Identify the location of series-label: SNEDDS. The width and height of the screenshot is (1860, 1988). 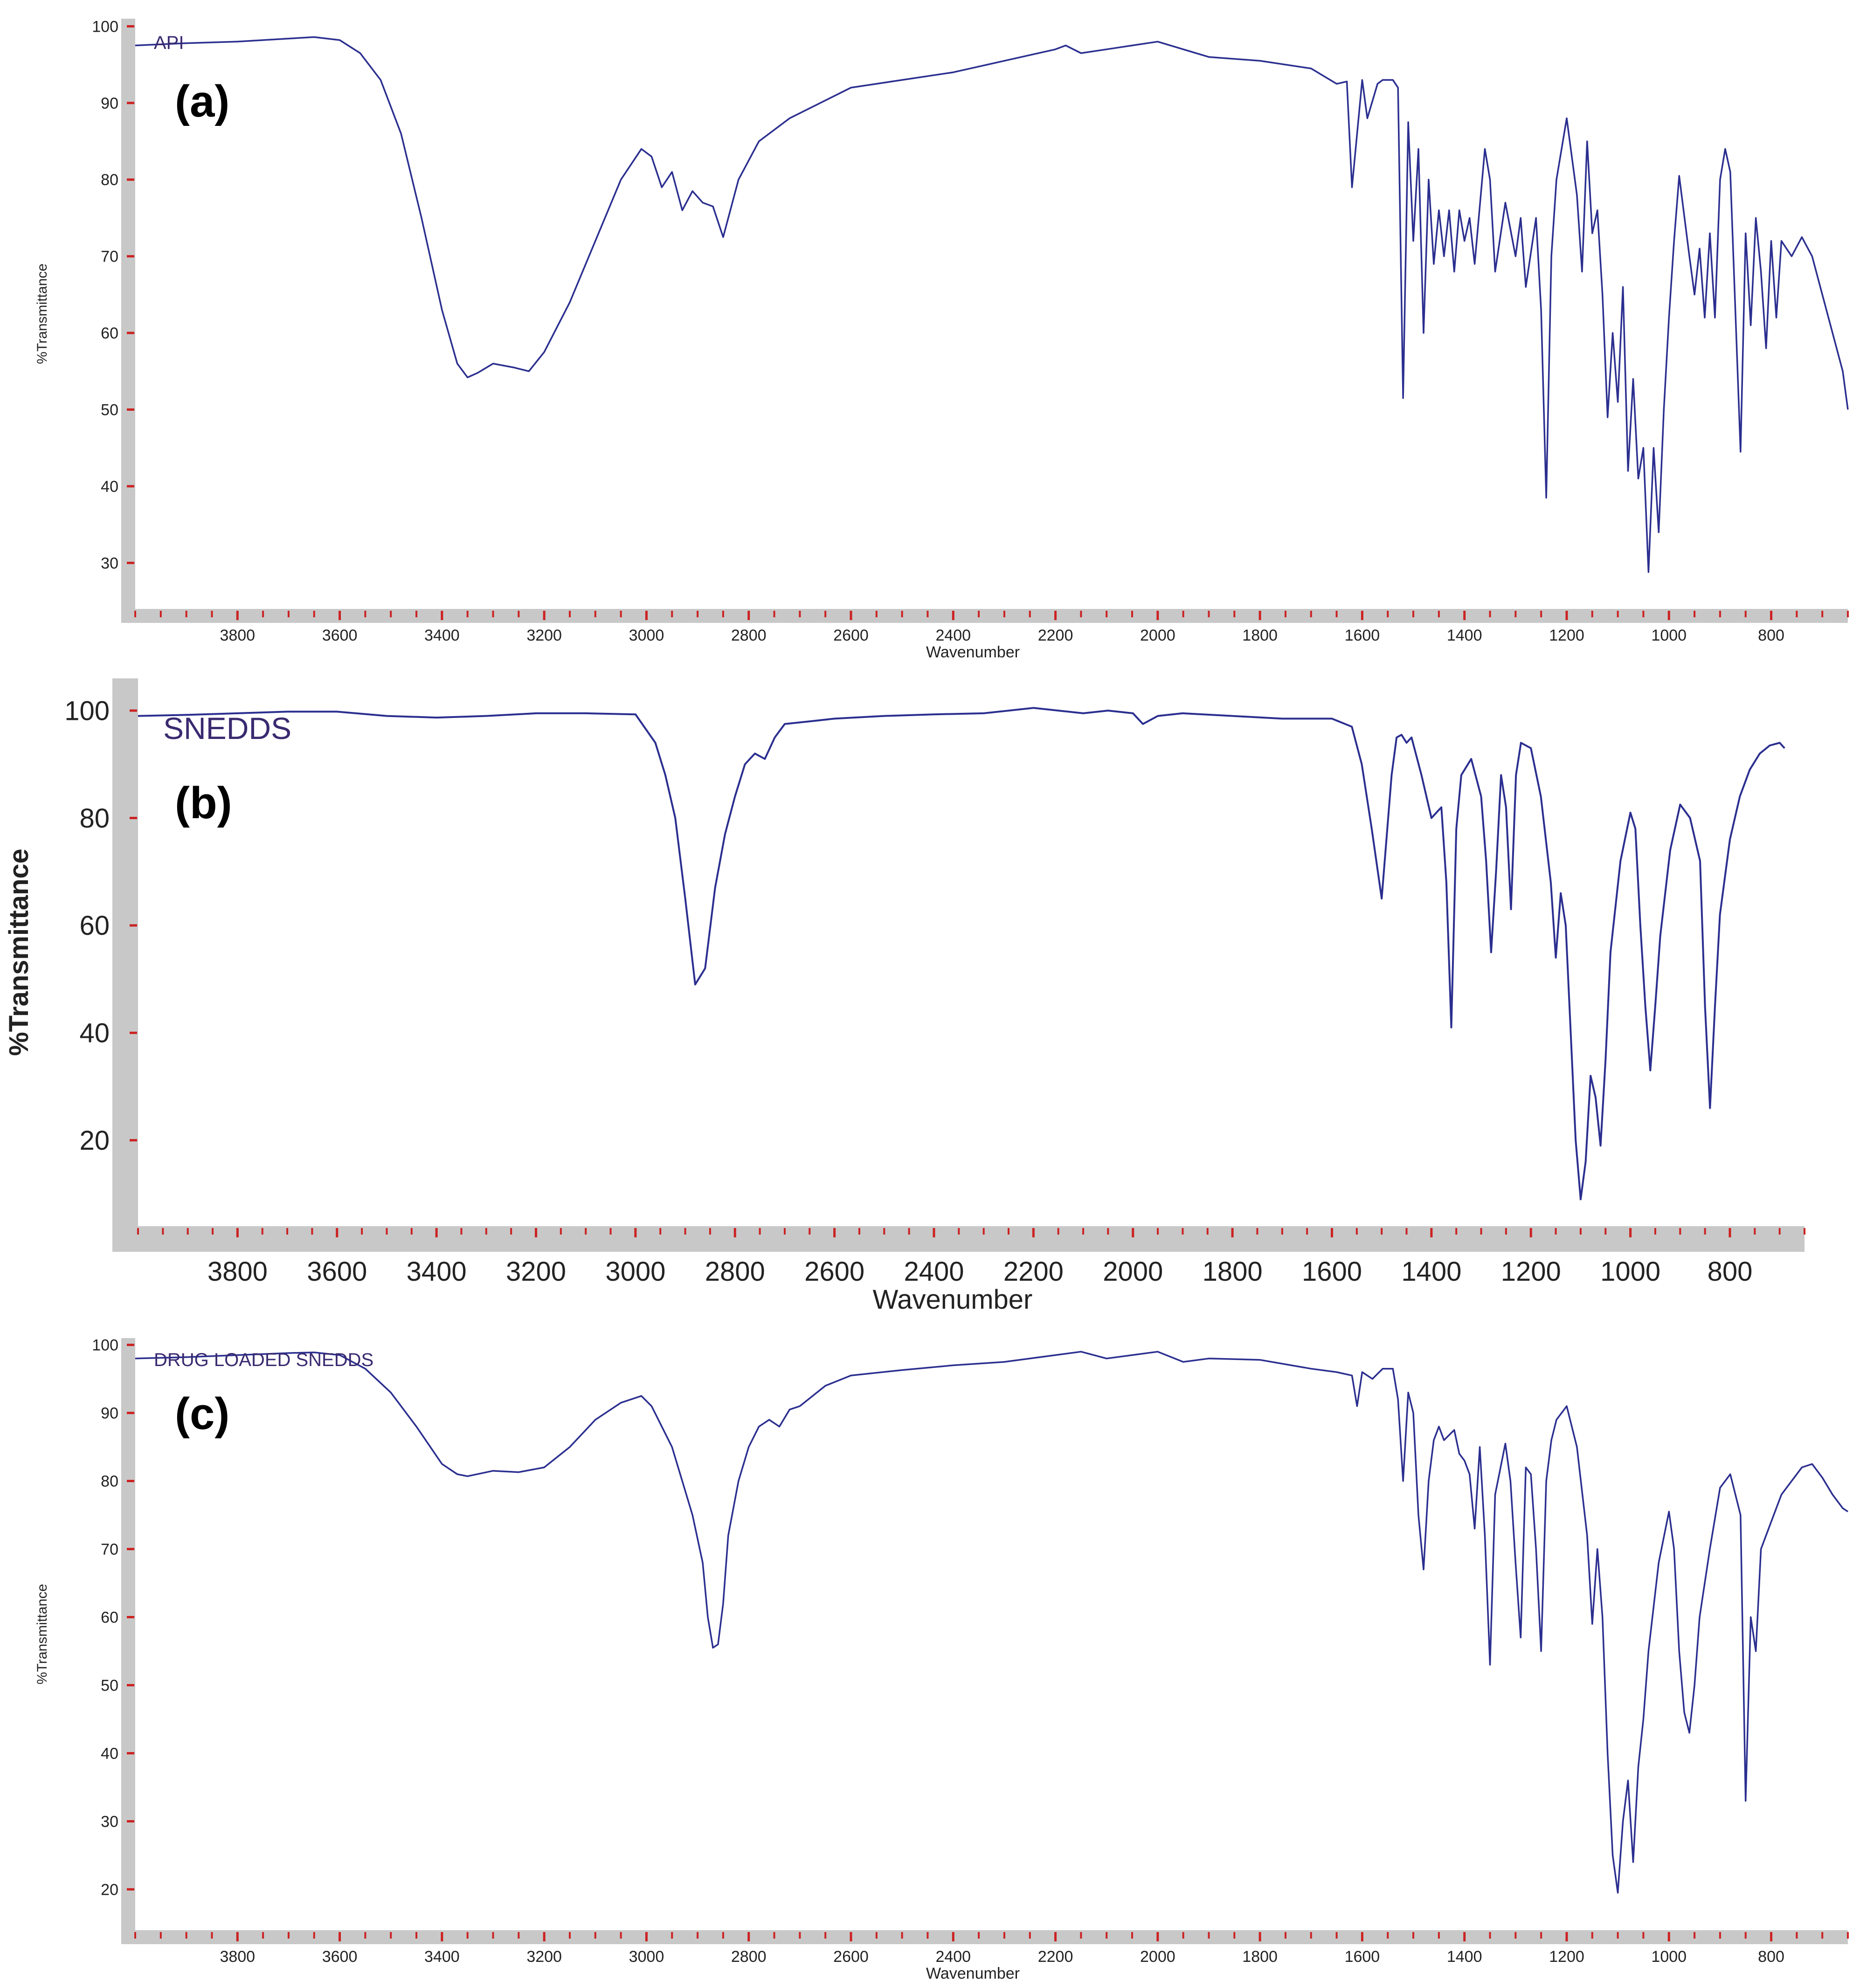
(227, 728).